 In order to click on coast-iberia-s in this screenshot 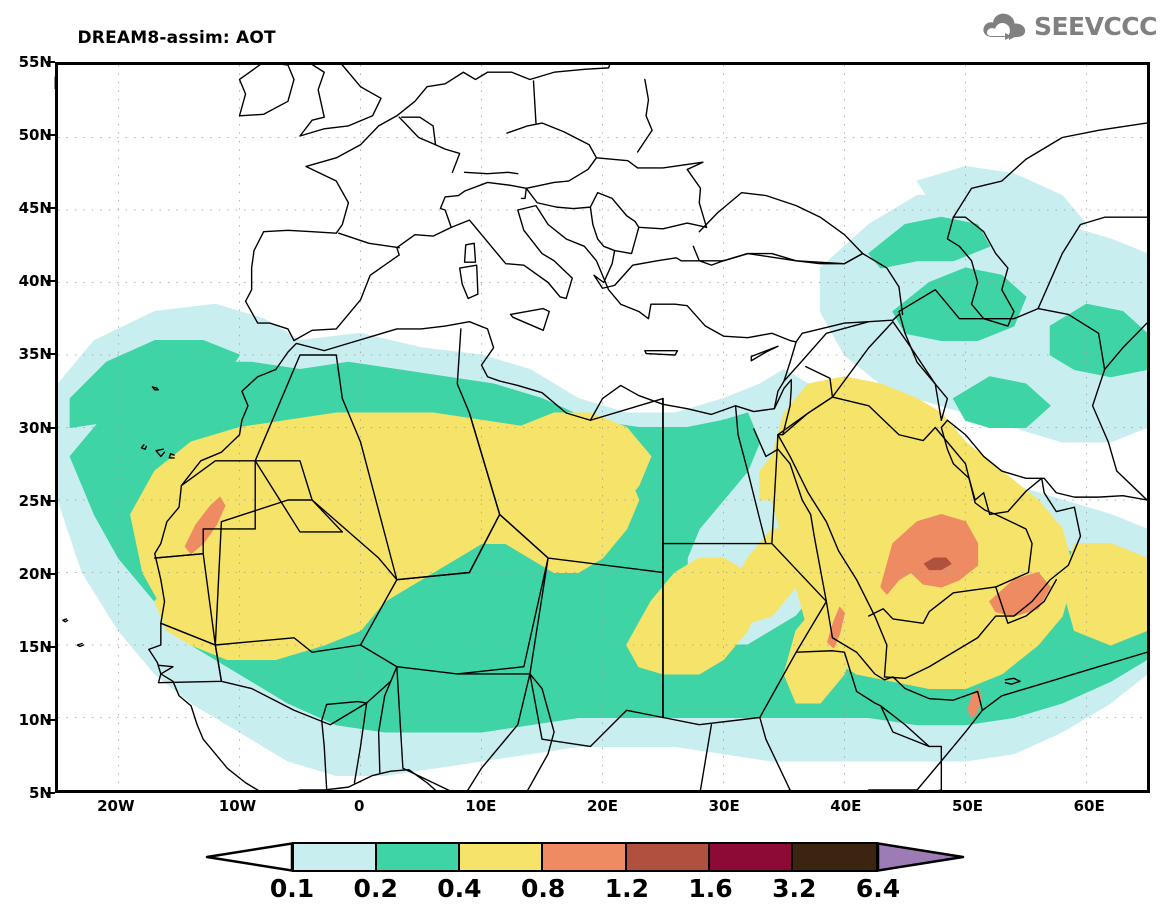, I will do `click(269, 321)`.